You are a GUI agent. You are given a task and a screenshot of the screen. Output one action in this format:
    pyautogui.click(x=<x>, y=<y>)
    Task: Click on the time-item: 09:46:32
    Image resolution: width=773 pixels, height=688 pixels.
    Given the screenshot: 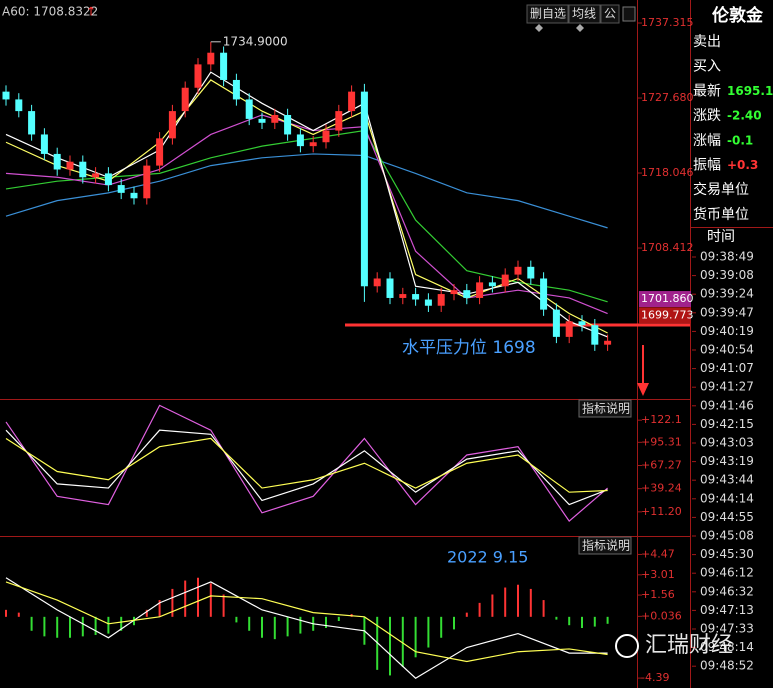 What is the action you would take?
    pyautogui.click(x=727, y=591)
    